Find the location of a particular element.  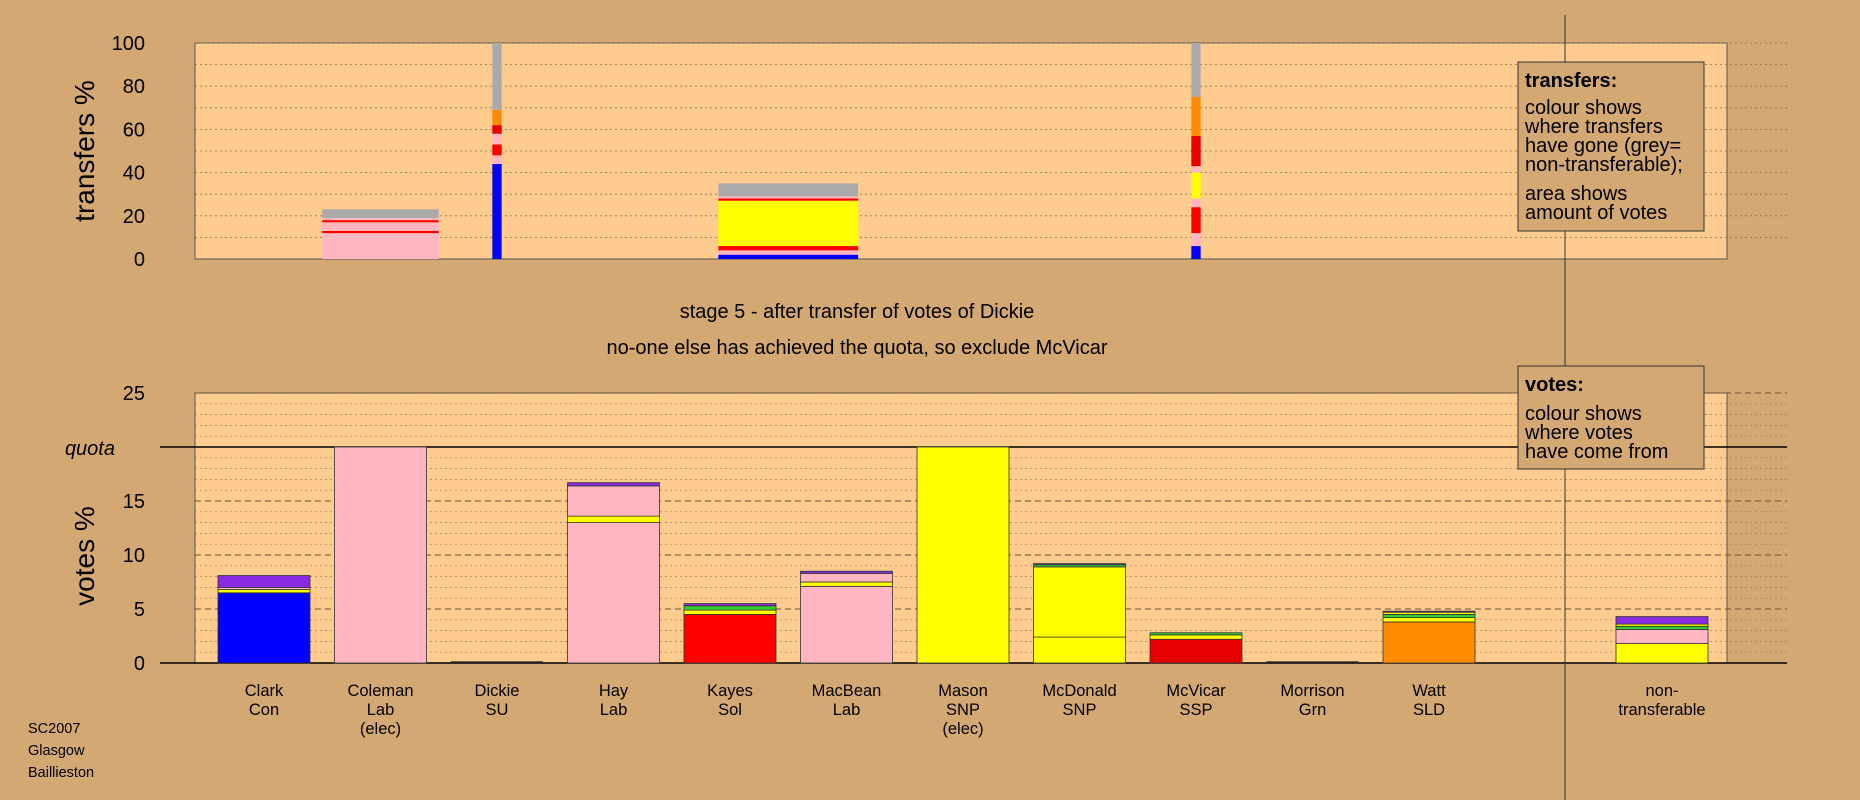

transfers-legend-line: area shows is located at coordinates (1576, 194).